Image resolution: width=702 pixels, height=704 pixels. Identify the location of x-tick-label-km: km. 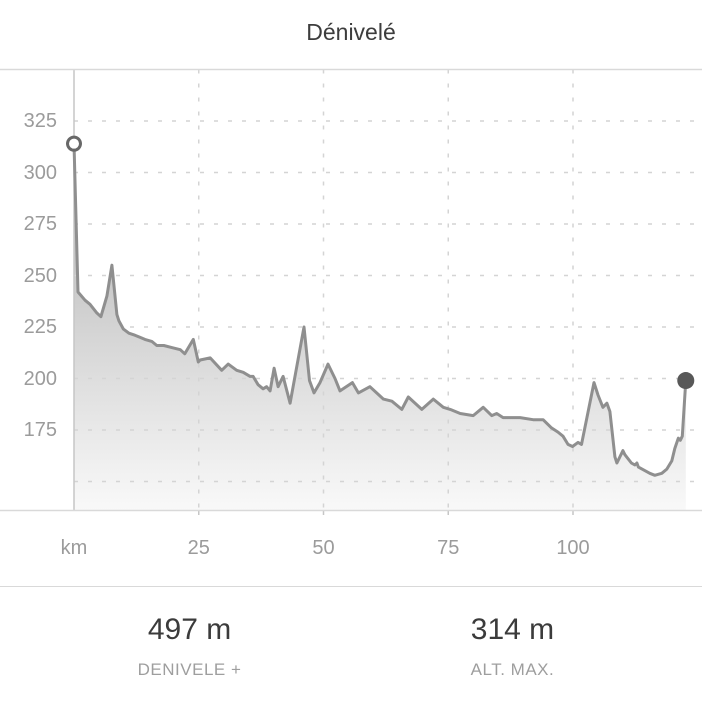
(74, 548).